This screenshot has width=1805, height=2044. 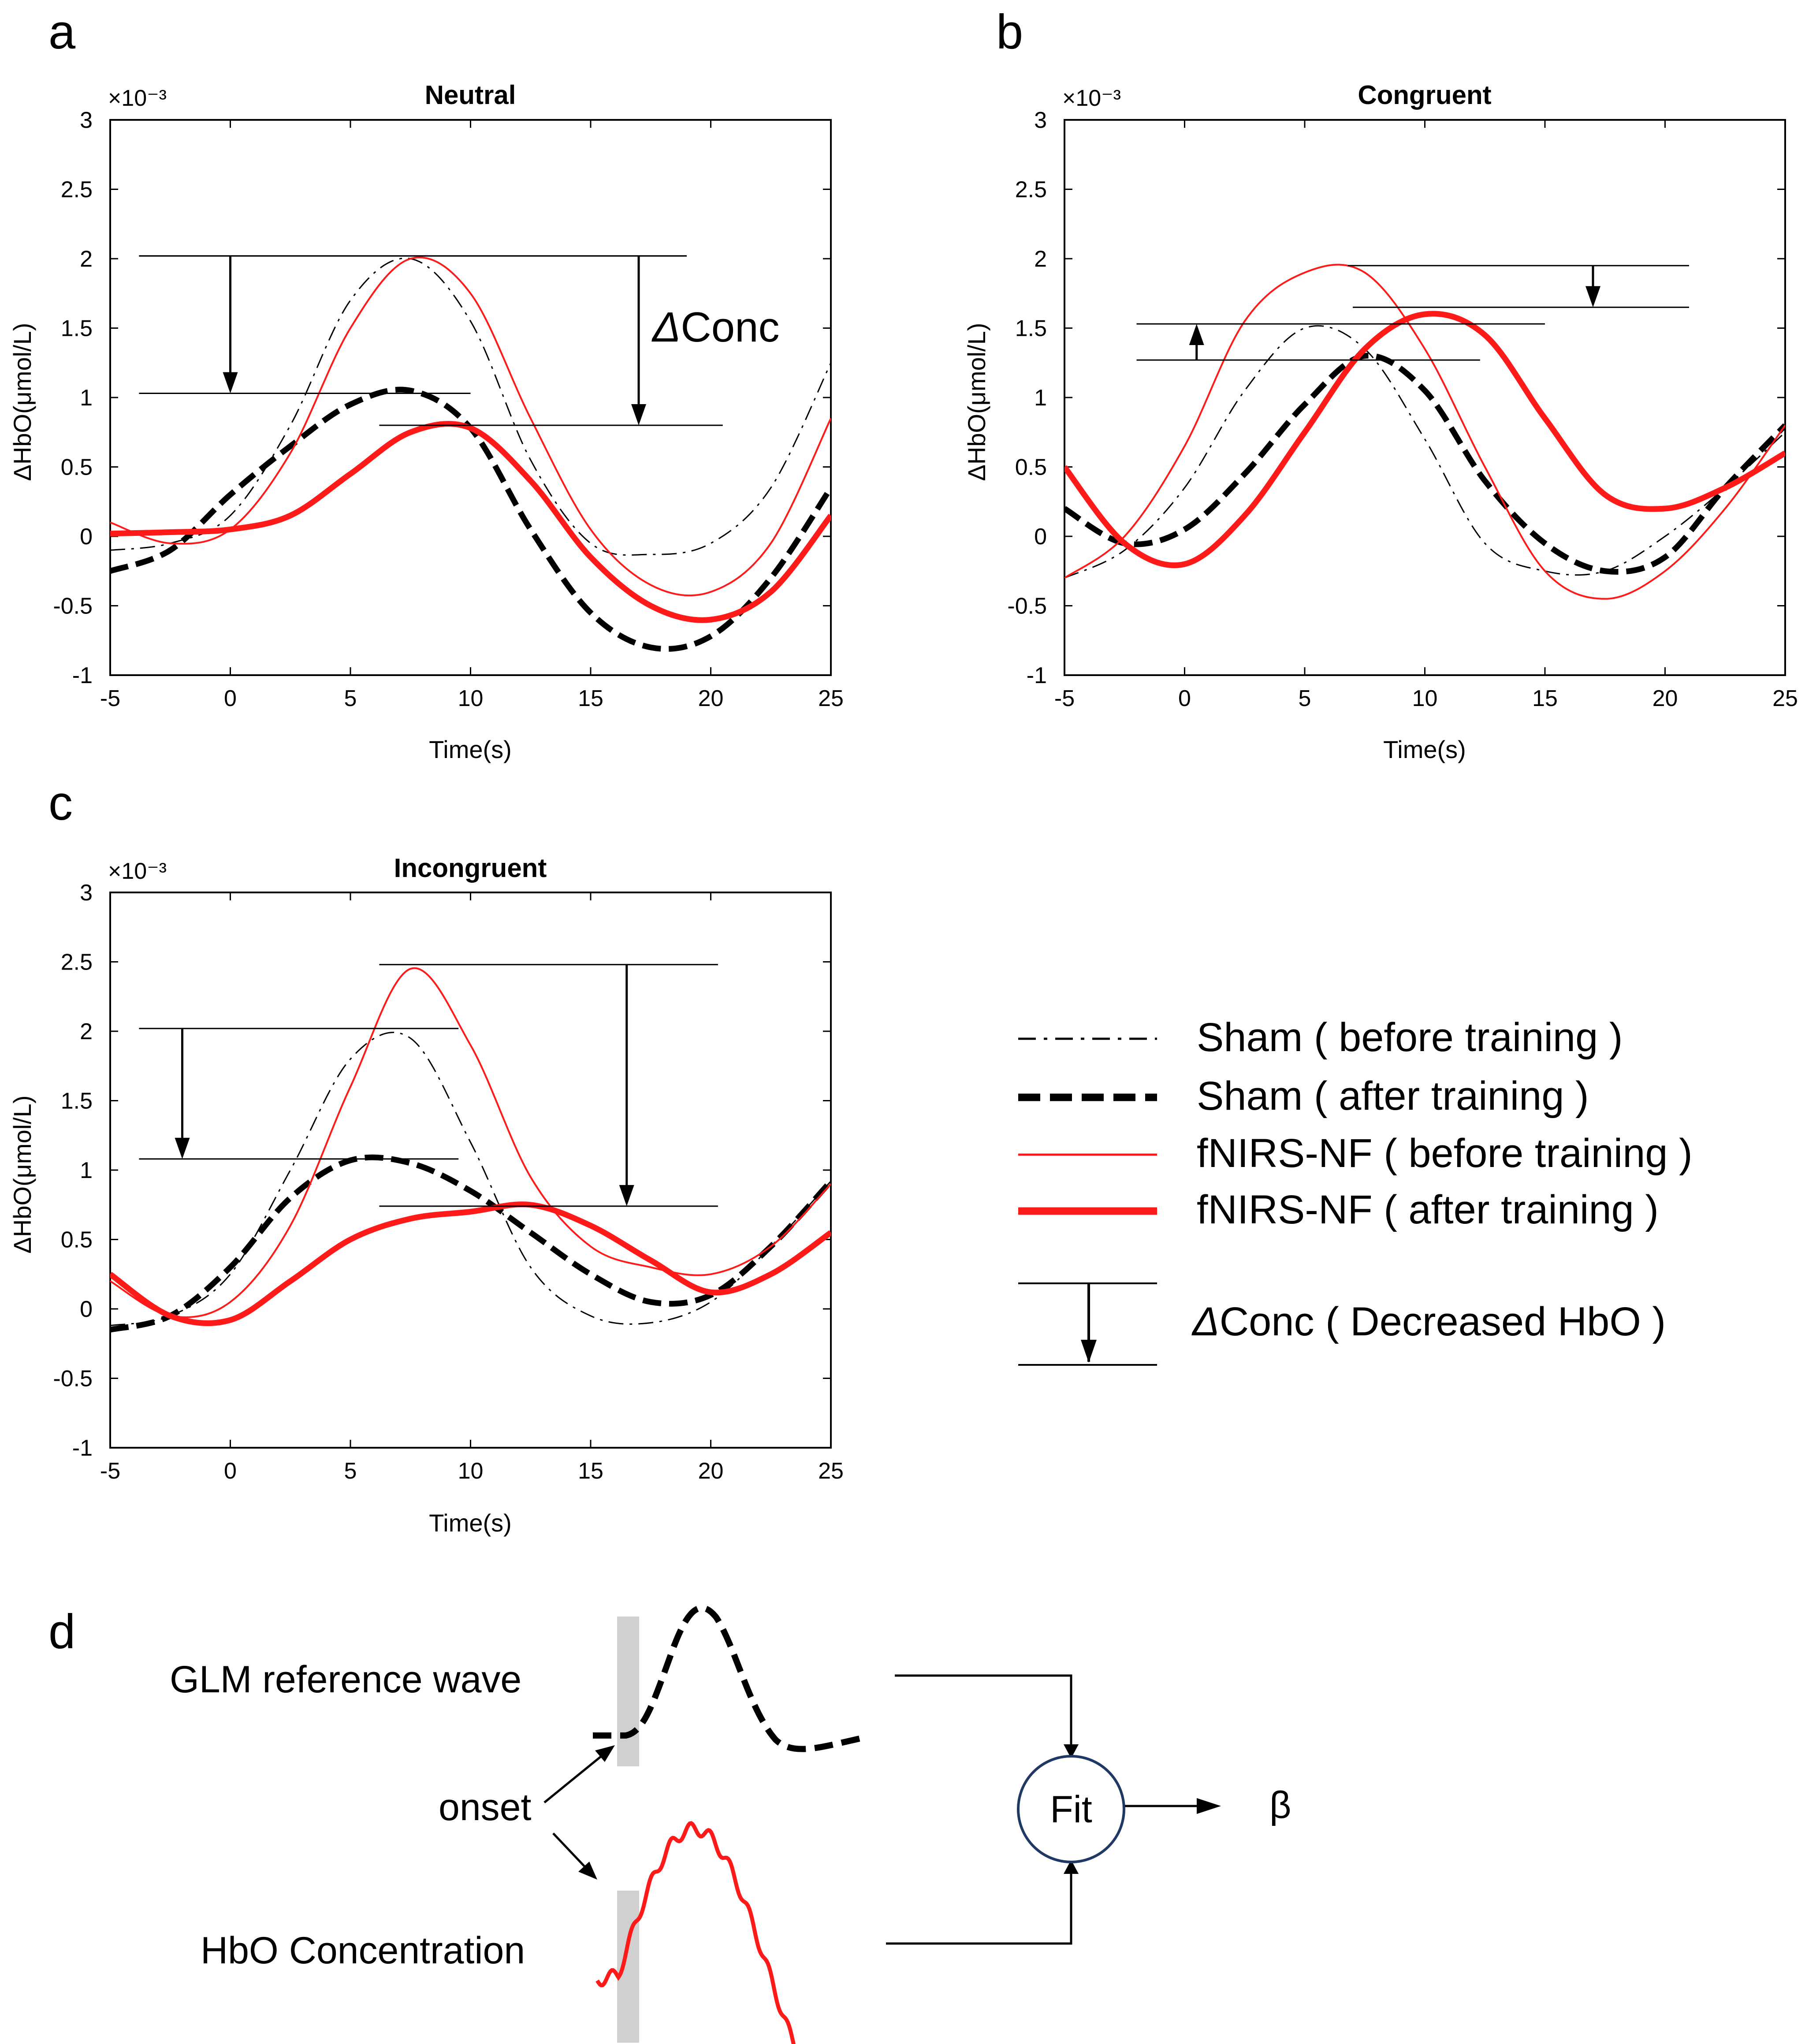 What do you see at coordinates (628, 1967) in the screenshot?
I see `onset-marker-hbo` at bounding box center [628, 1967].